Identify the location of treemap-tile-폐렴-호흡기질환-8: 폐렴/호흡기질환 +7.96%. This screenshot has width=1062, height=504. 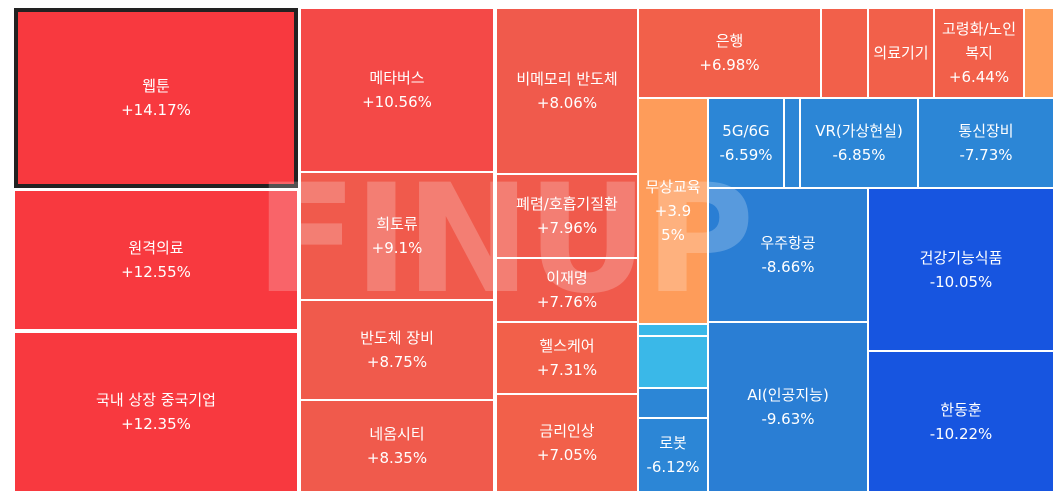
(567, 216).